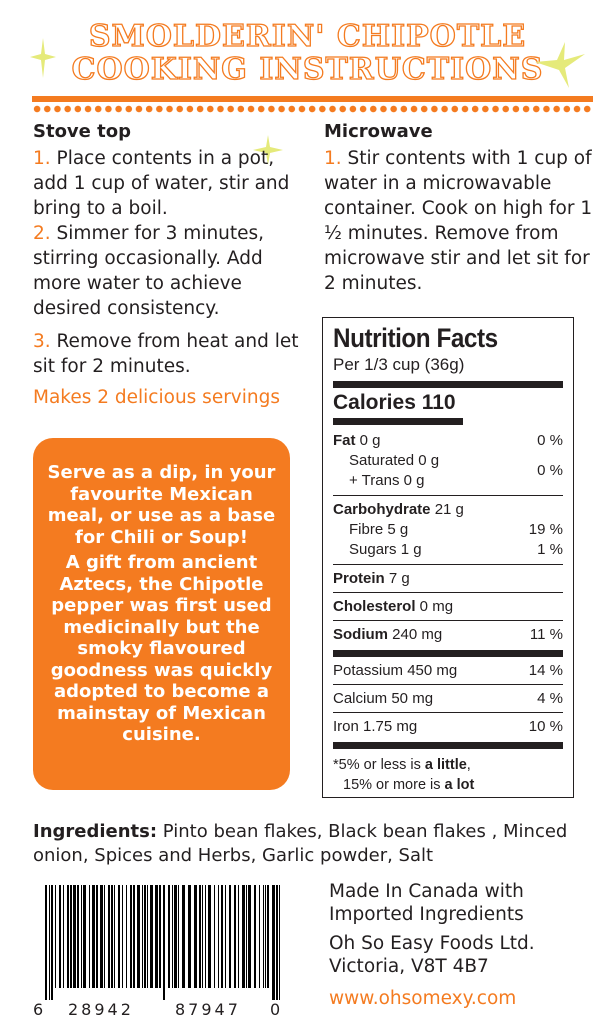 The image size is (615, 1028). I want to click on row-sugars: Sugars 1 g 1 %, so click(448, 550).